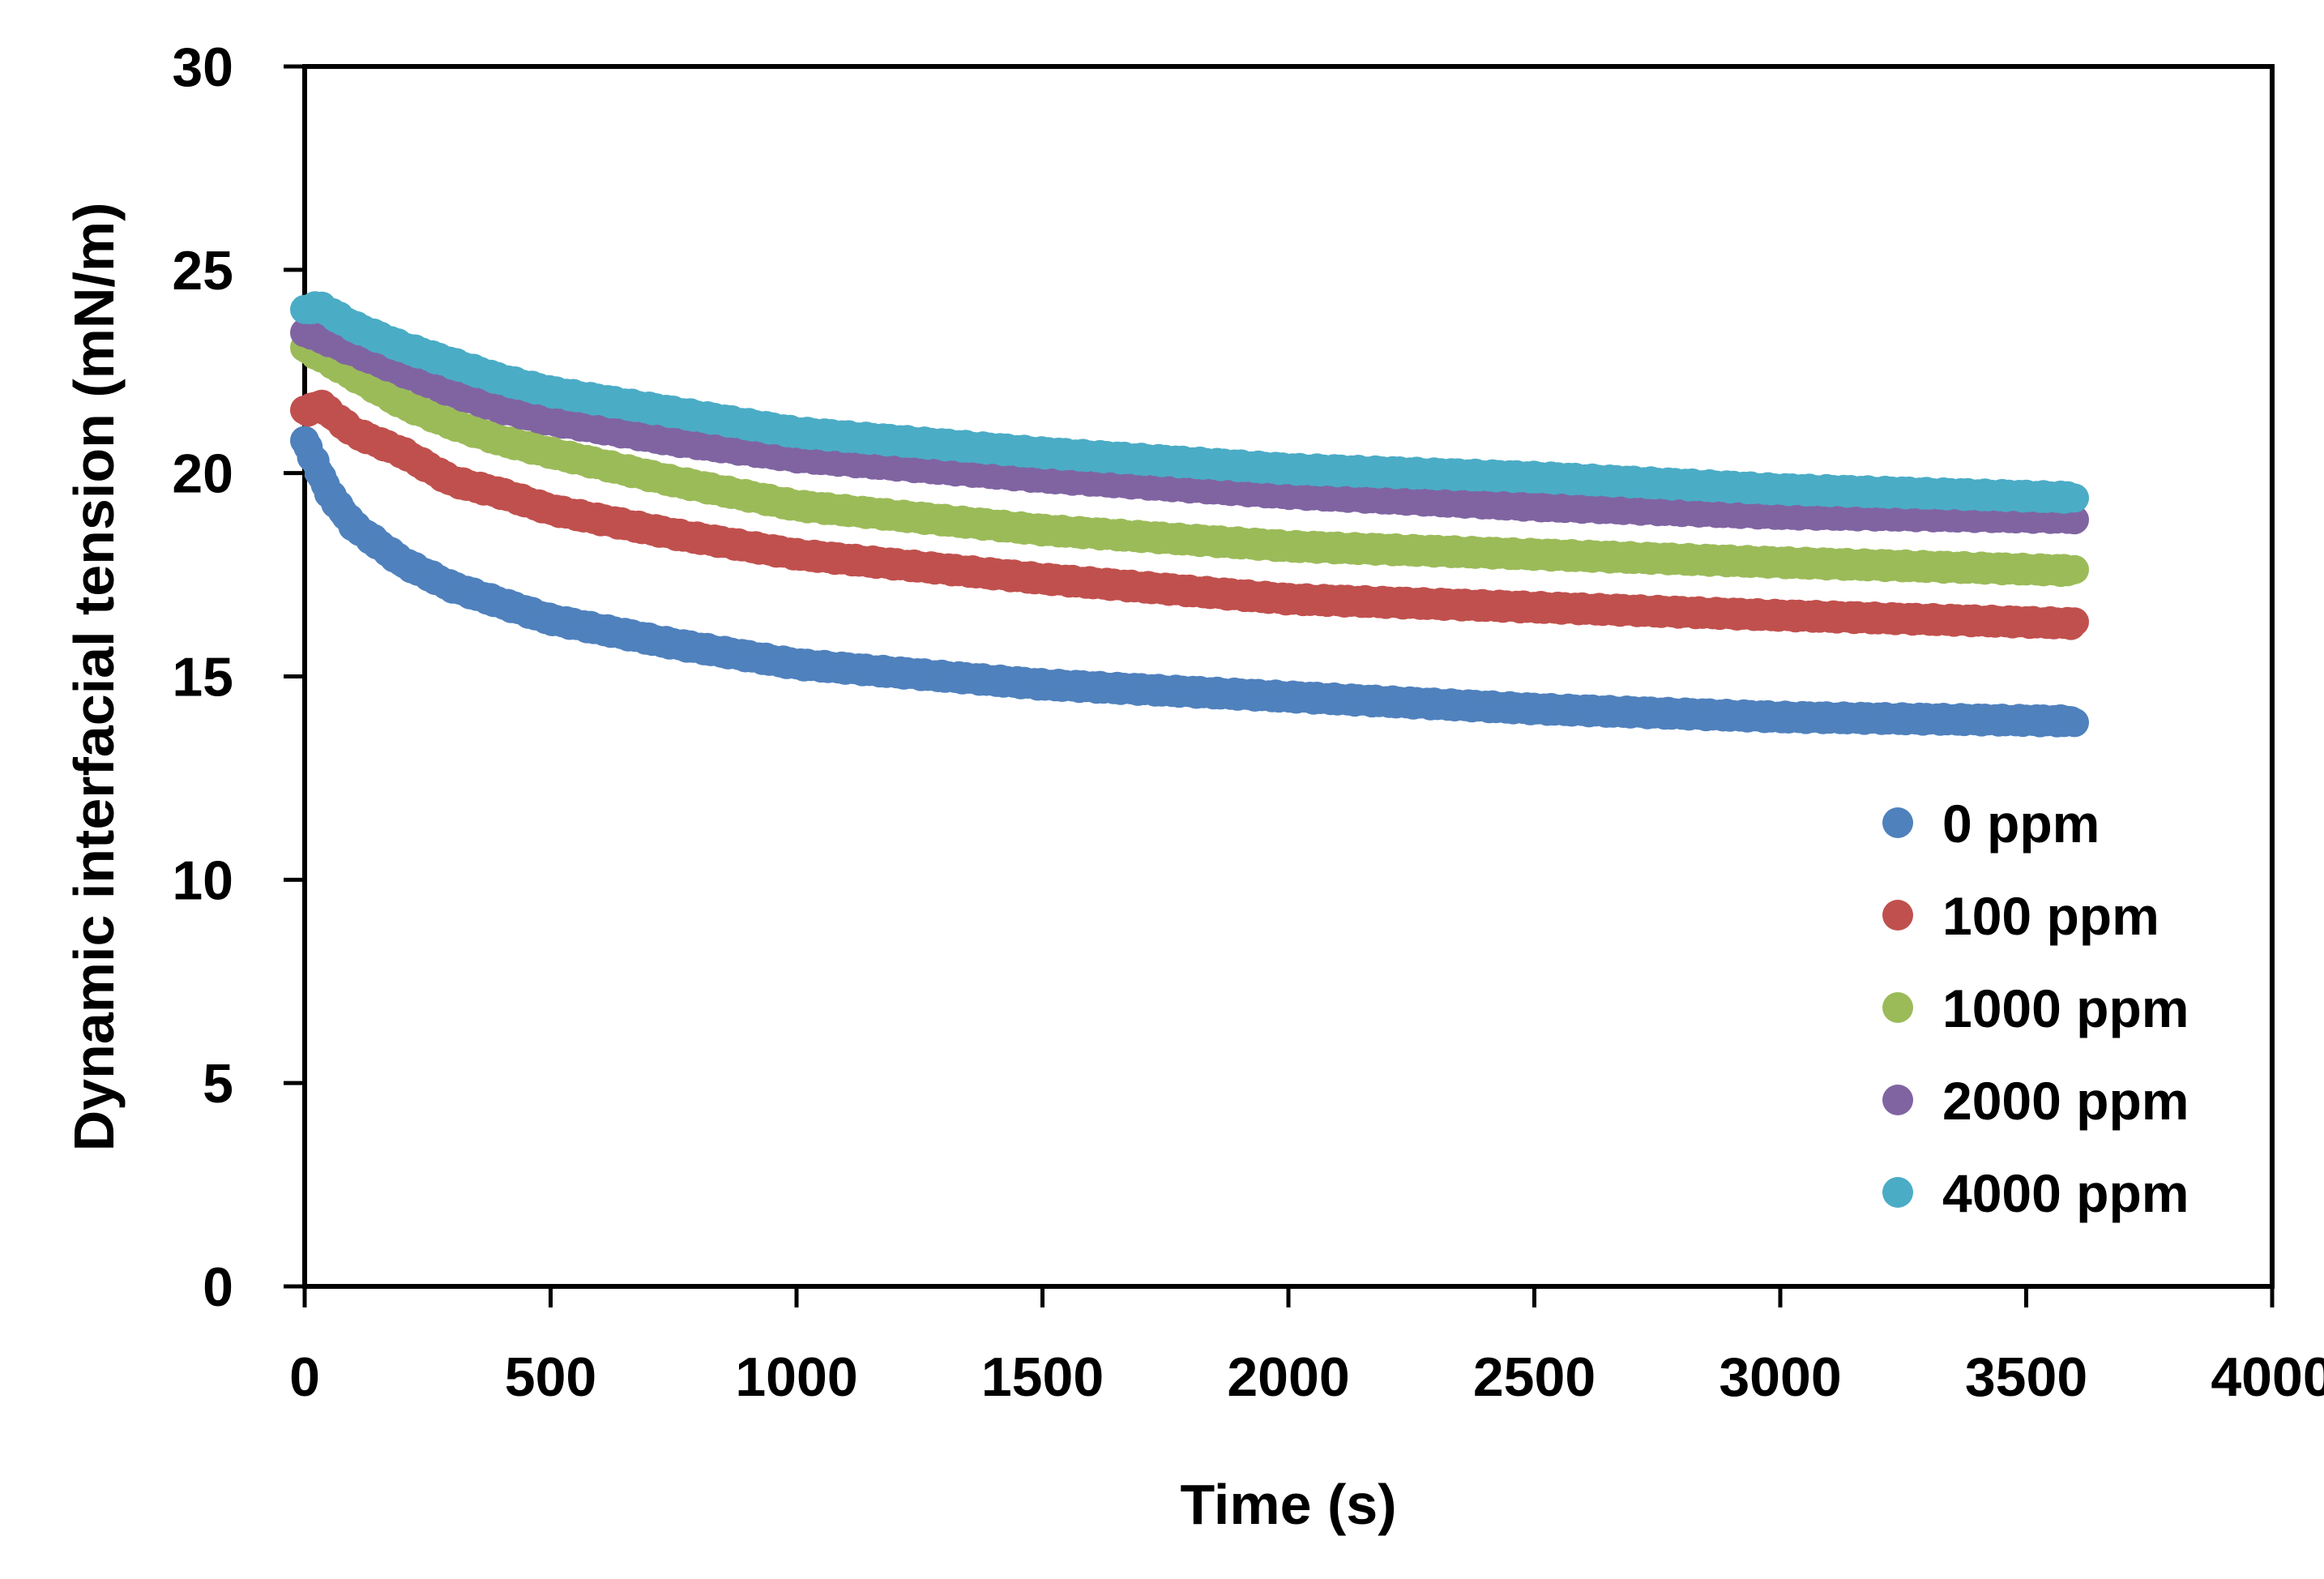  What do you see at coordinates (550, 1377) in the screenshot?
I see `x-tick-label: 500` at bounding box center [550, 1377].